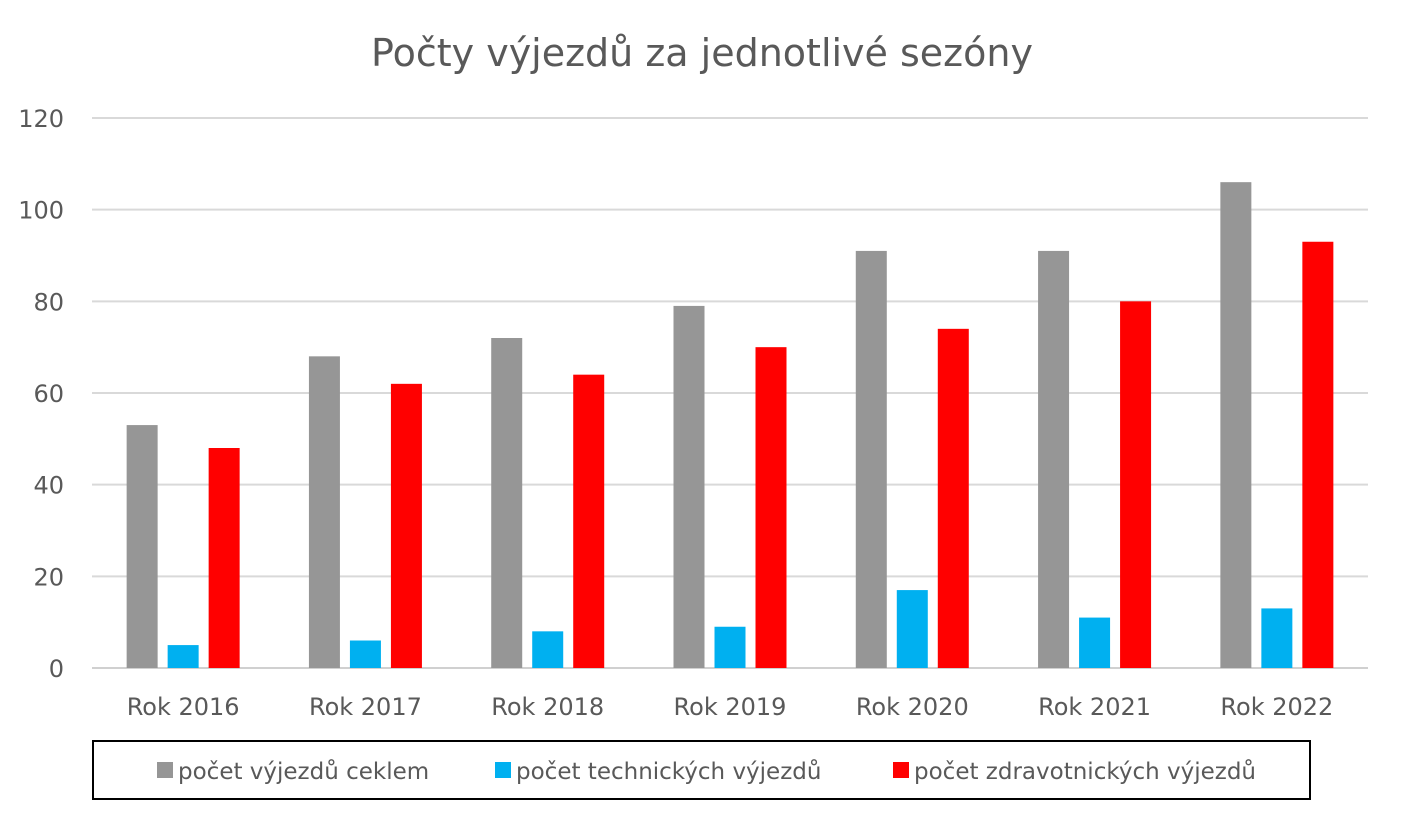  I want to click on x-tick-label: Rok 2021, so click(1094, 707).